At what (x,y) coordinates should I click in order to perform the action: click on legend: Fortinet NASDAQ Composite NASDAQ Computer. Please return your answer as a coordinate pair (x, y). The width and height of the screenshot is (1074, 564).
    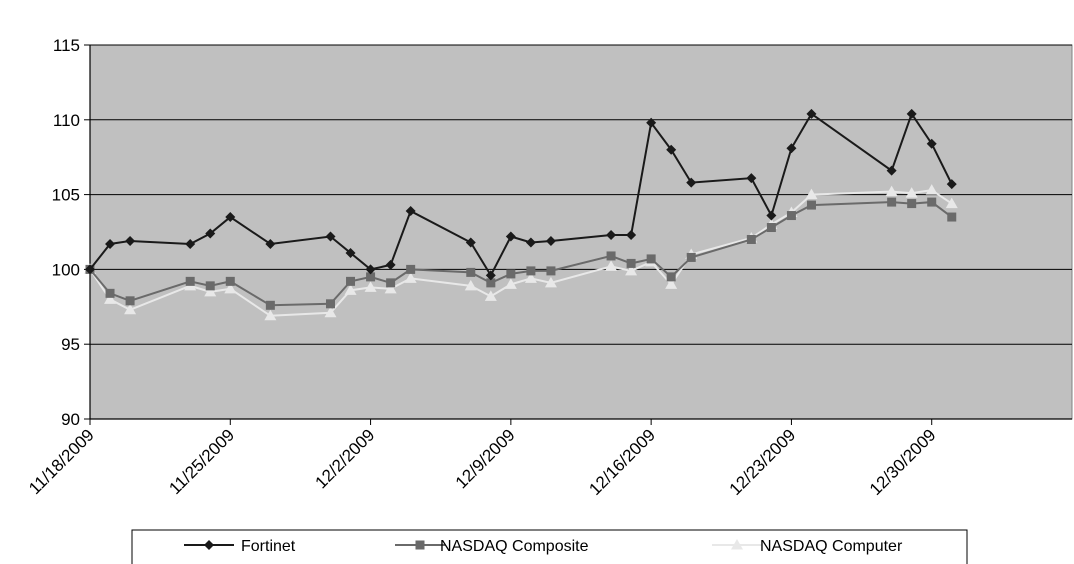
    Looking at the image, I should click on (549, 546).